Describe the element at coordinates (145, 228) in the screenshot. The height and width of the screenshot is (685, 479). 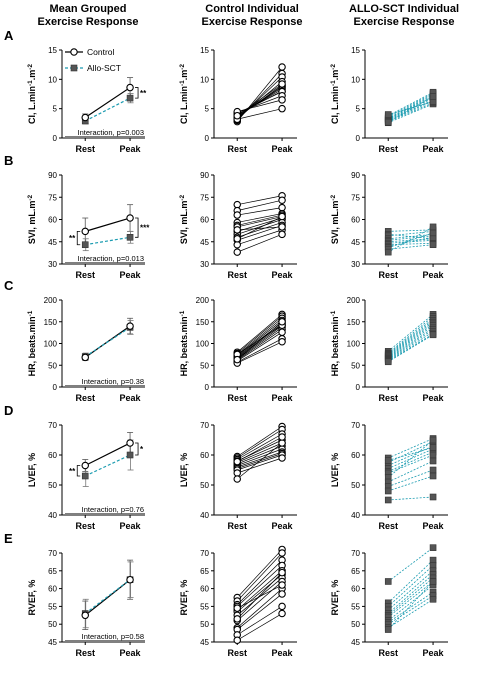
I see `significance-label: ***` at that location.